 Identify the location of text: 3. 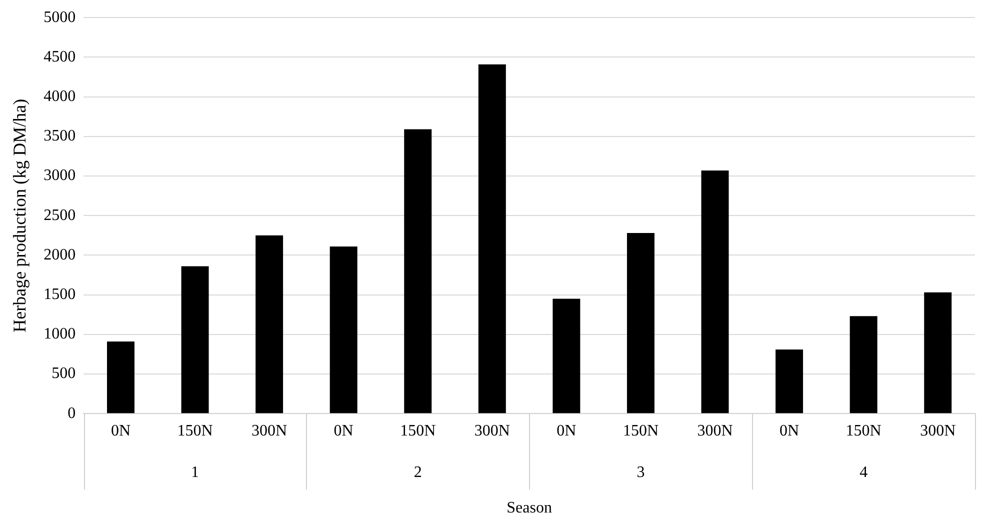
(640, 472).